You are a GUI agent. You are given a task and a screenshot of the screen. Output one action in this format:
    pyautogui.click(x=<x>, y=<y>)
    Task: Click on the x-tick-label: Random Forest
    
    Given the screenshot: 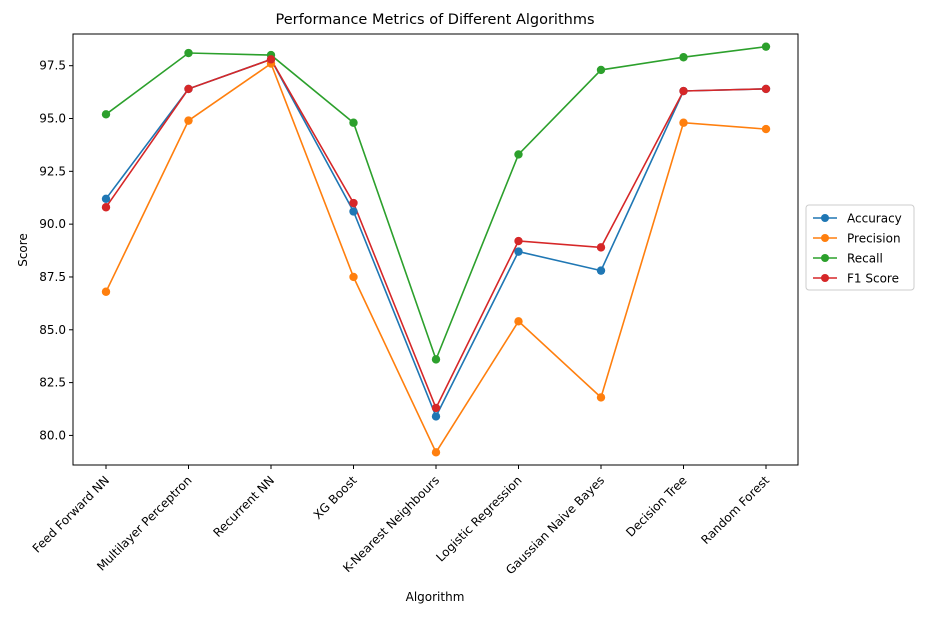 What is the action you would take?
    pyautogui.click(x=735, y=510)
    